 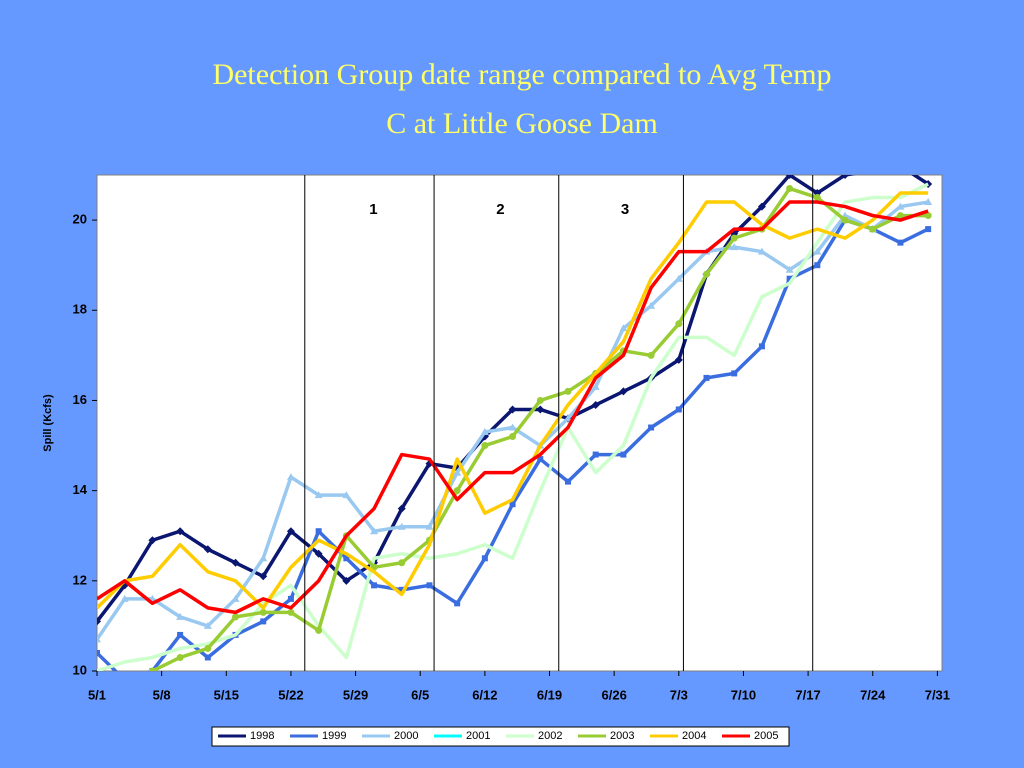 I want to click on legend-label: 2005, so click(x=766, y=736).